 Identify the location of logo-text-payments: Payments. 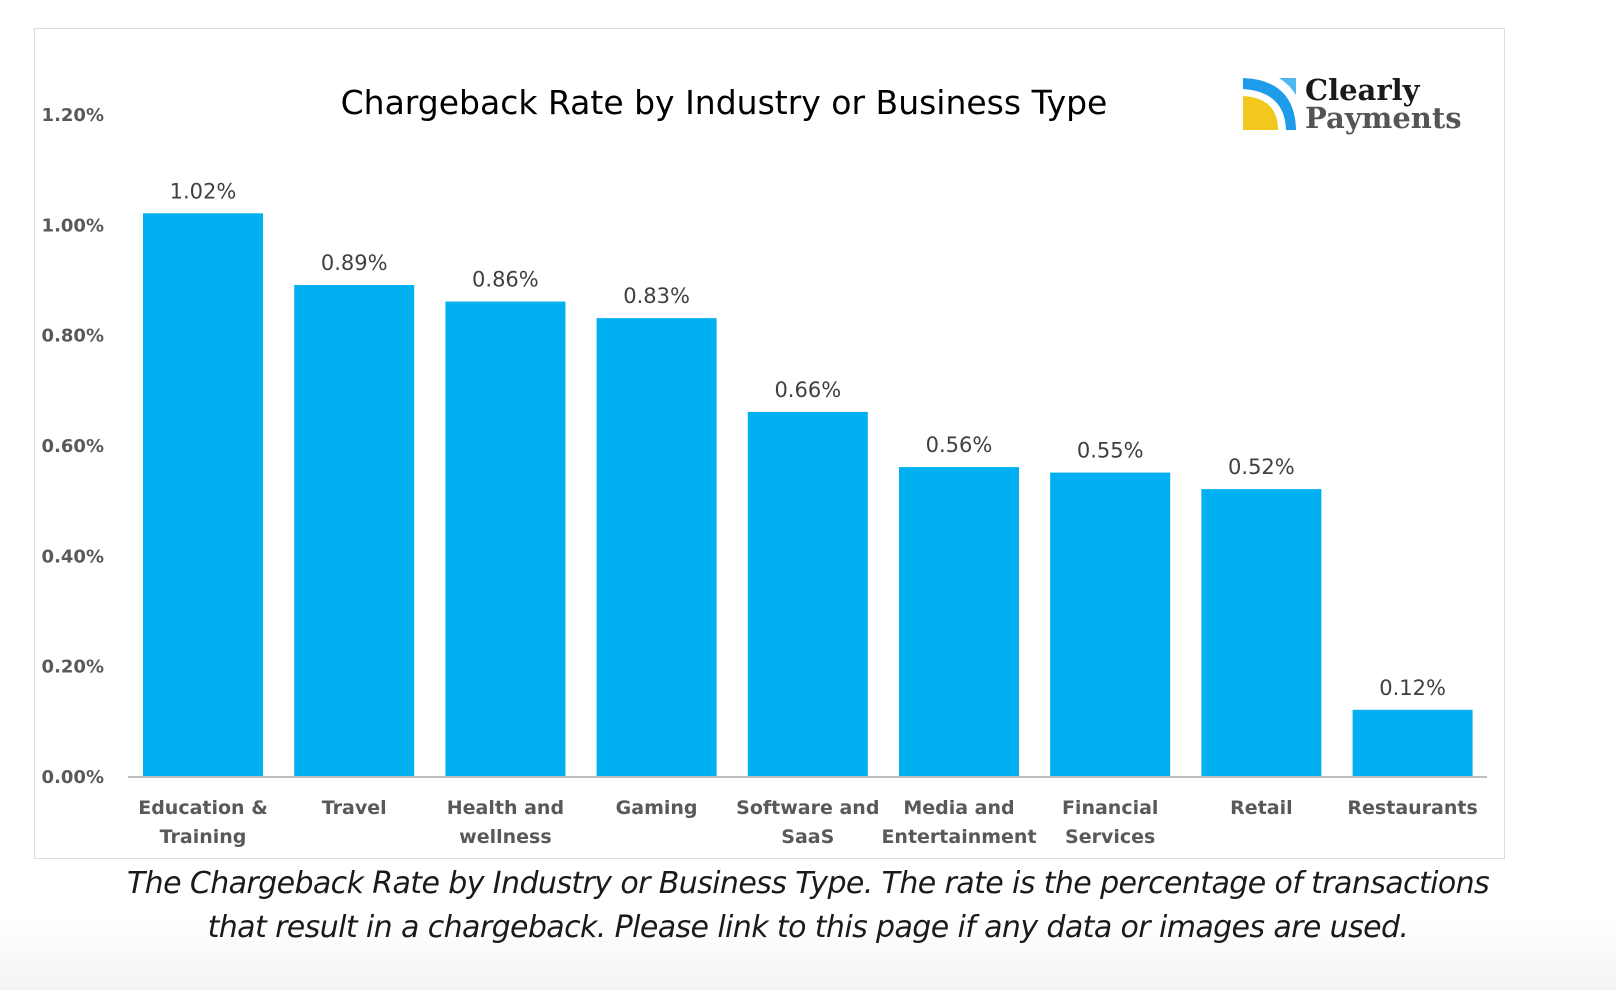
(1383, 118).